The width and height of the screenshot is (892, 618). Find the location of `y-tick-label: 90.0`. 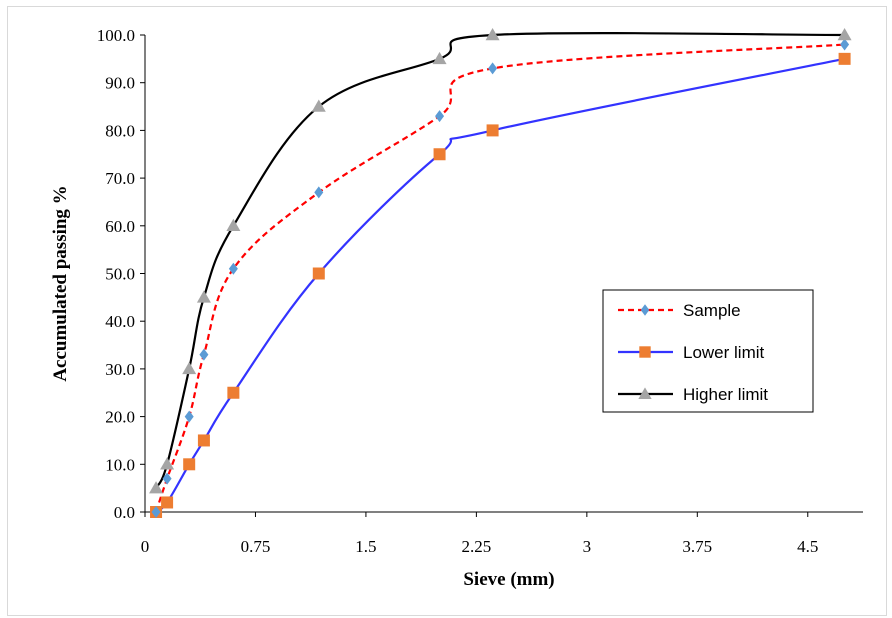

y-tick-label: 90.0 is located at coordinates (120, 83).